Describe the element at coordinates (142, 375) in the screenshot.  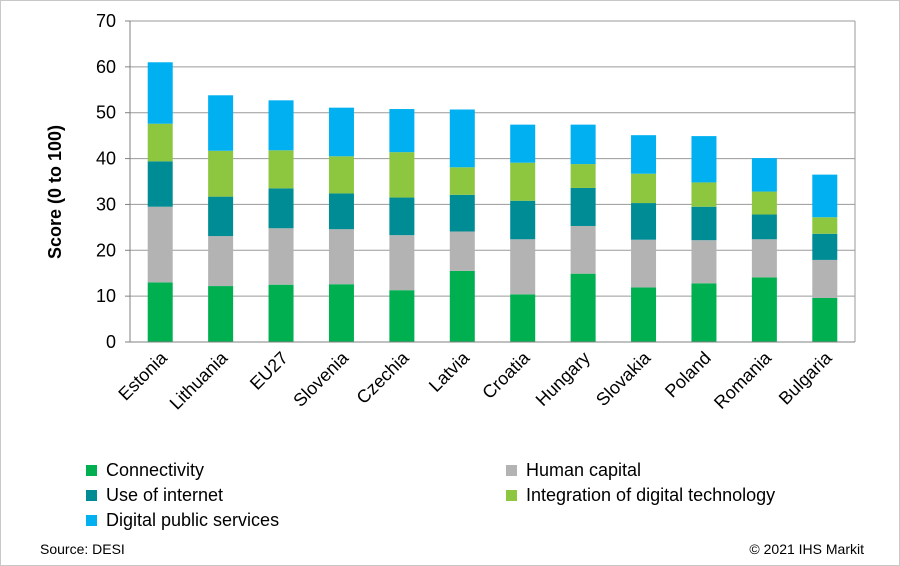
I see `x-tick-label: Estonia` at that location.